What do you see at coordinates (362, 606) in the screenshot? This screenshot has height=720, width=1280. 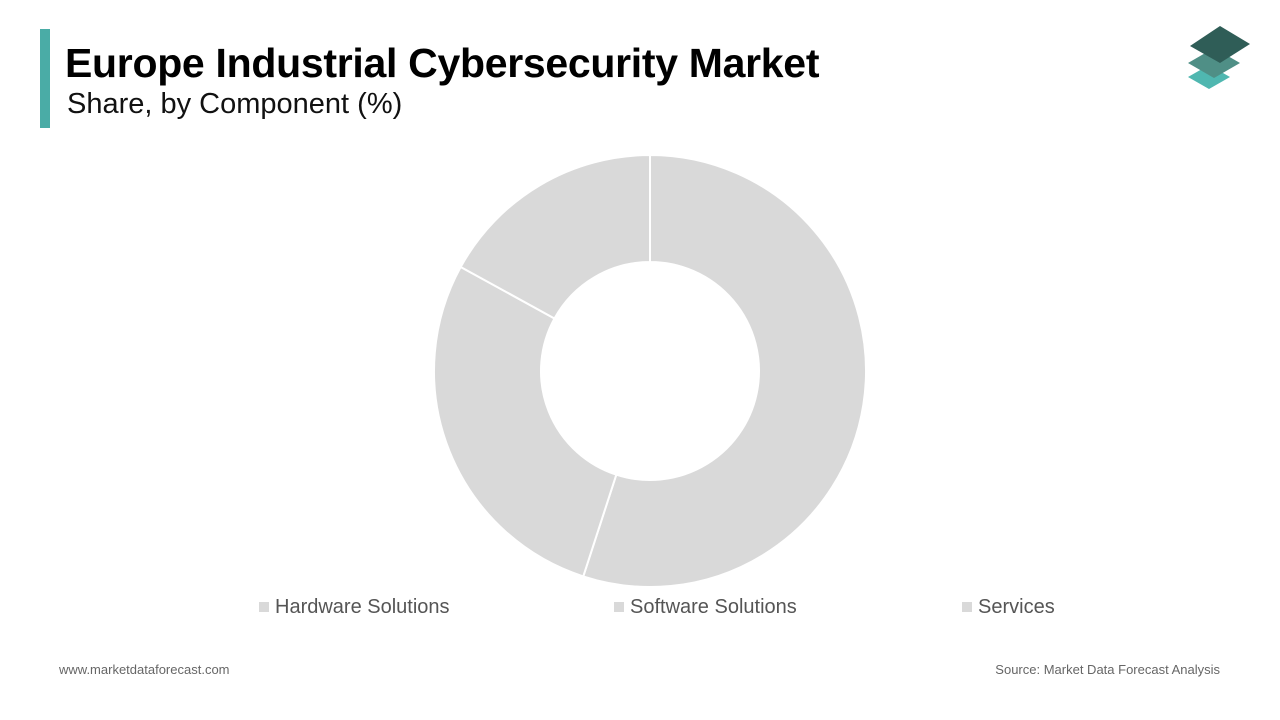 I see `legend-label: Hardware Solutions` at bounding box center [362, 606].